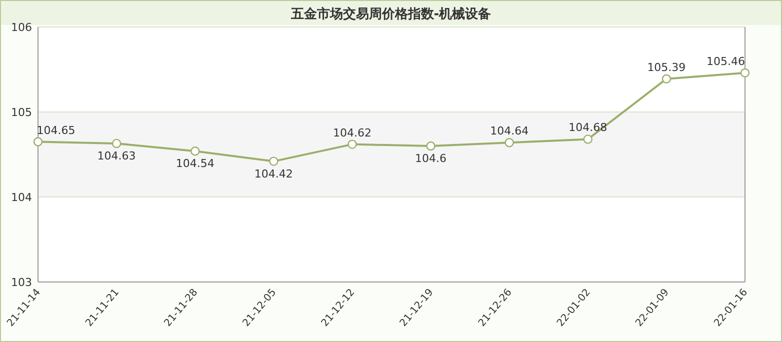 This screenshot has height=342, width=782. Describe the element at coordinates (56, 130) in the screenshot. I see `data-label: 104.65` at that location.